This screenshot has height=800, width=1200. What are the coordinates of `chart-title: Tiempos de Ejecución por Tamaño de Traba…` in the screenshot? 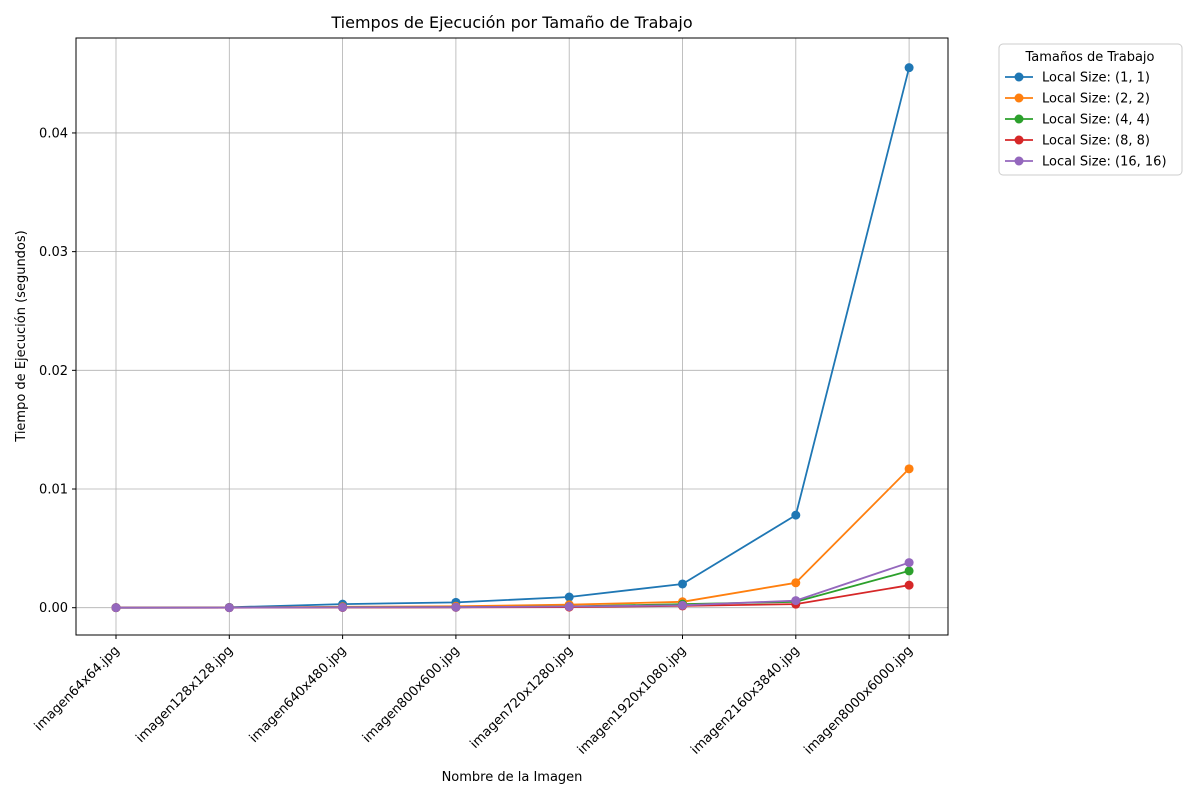 It's located at (511, 22).